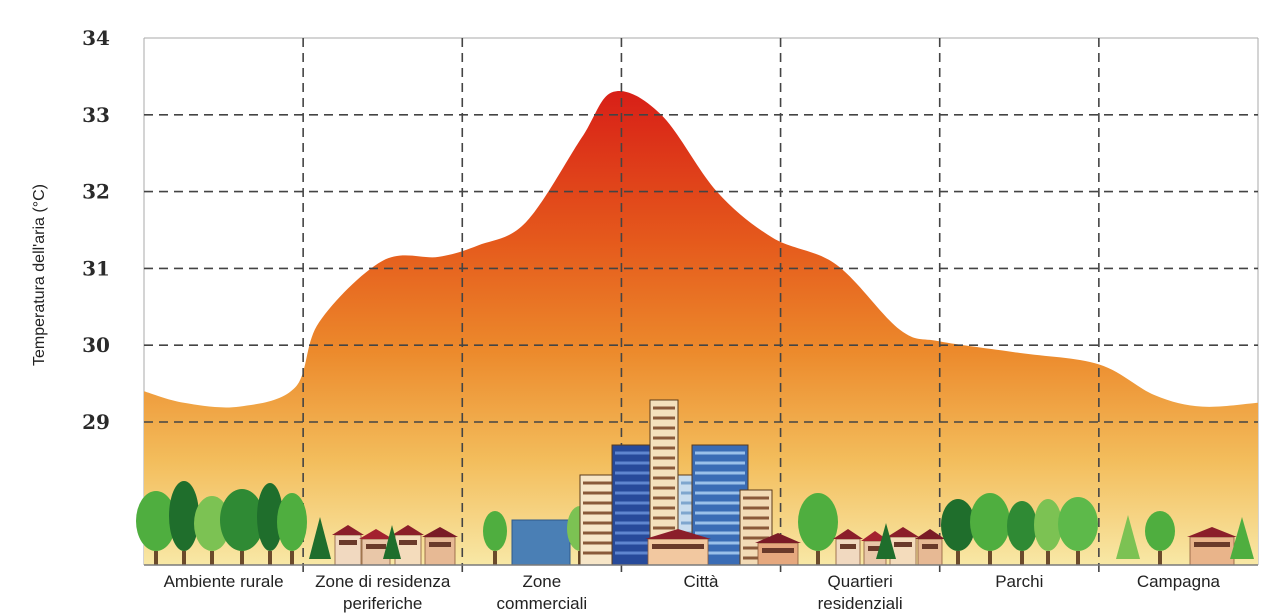 This screenshot has height=613, width=1273. I want to click on house-city-0-window, so click(678, 546).